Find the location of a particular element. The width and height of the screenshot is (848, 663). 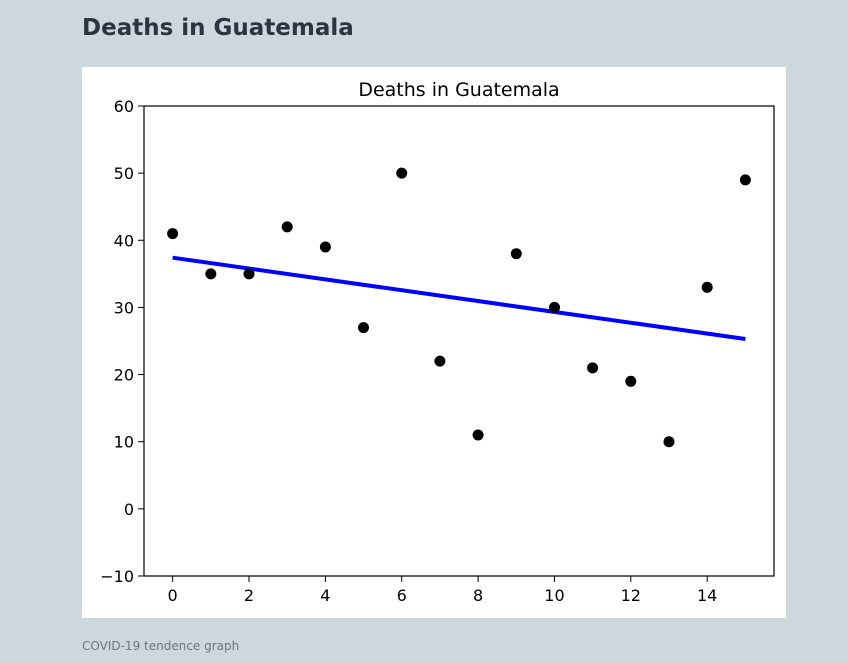

y-tick-label: −10 is located at coordinates (117, 576).